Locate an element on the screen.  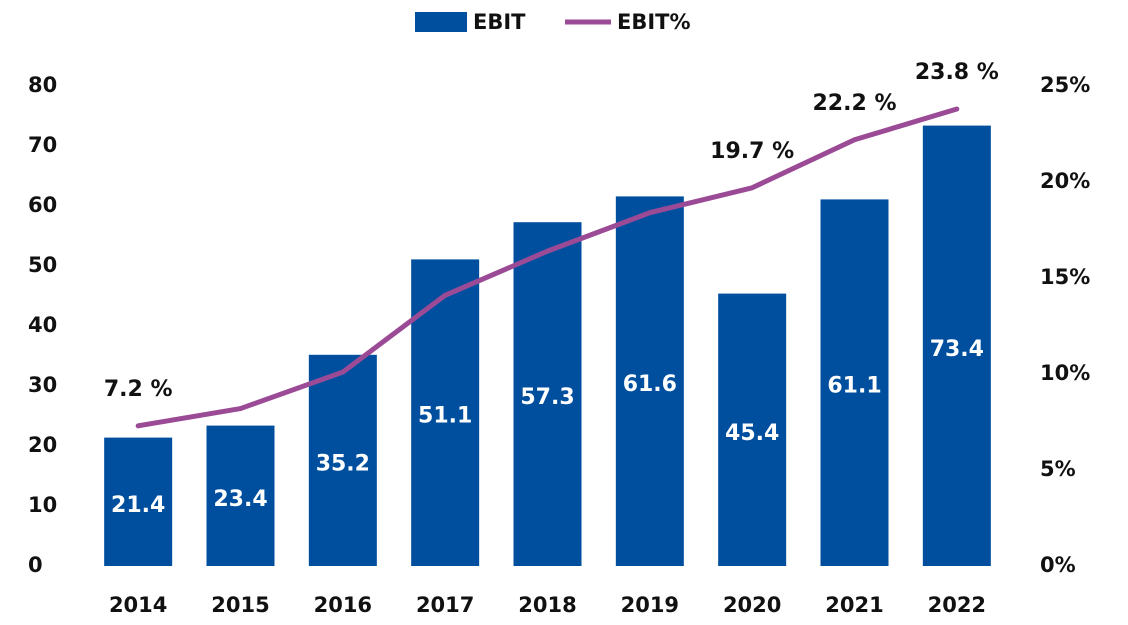
y-tick-label: 60 is located at coordinates (42, 205).